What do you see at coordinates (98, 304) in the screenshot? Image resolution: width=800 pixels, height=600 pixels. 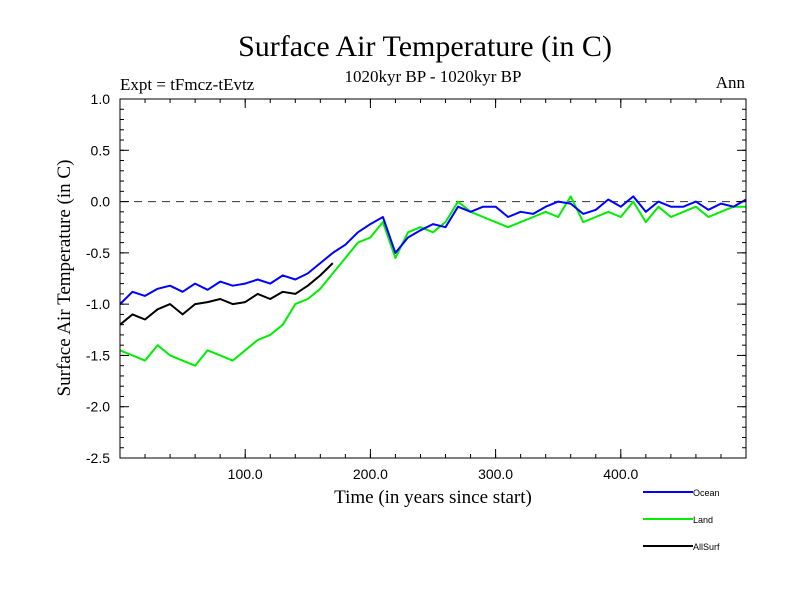 I see `y-tick-label: -1.0` at bounding box center [98, 304].